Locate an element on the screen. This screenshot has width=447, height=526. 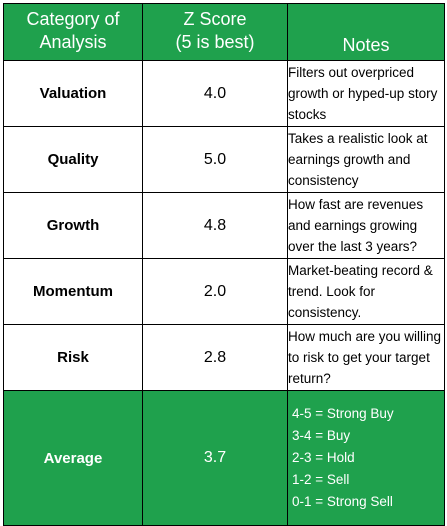
header-score: Z Score (5 is best) is located at coordinates (215, 32).